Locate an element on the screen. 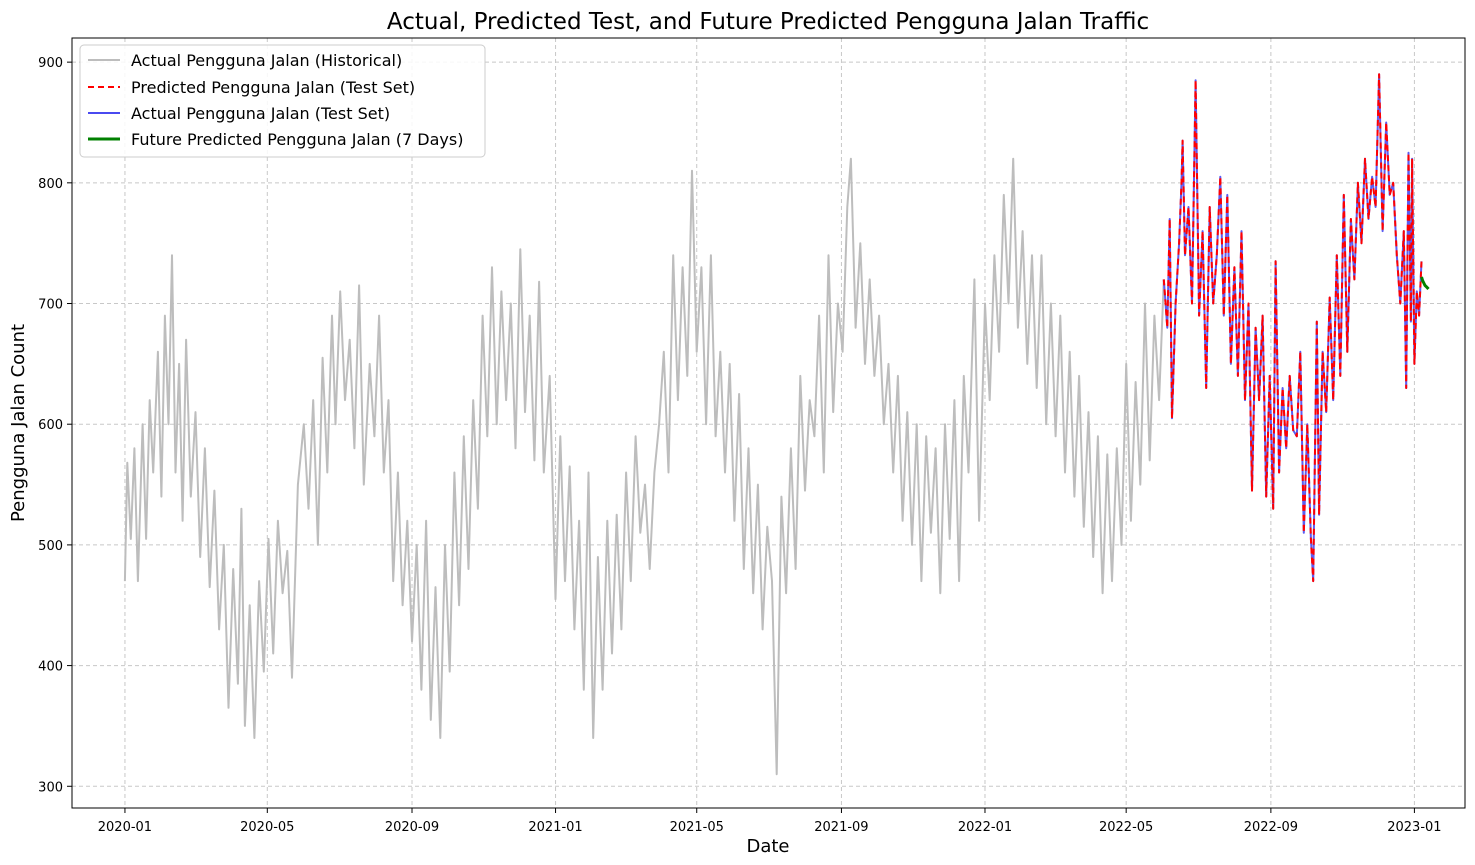 Image resolution: width=1475 pixels, height=865 pixels. legend-label-future: Future Predicted Pengguna Jalan (7 Days) is located at coordinates (297, 139).